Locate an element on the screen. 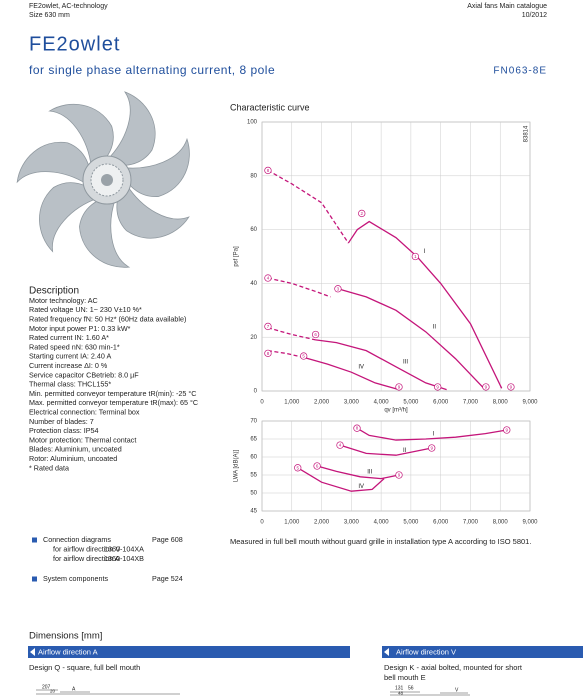  y-tick-label: 70 is located at coordinates (253, 422).